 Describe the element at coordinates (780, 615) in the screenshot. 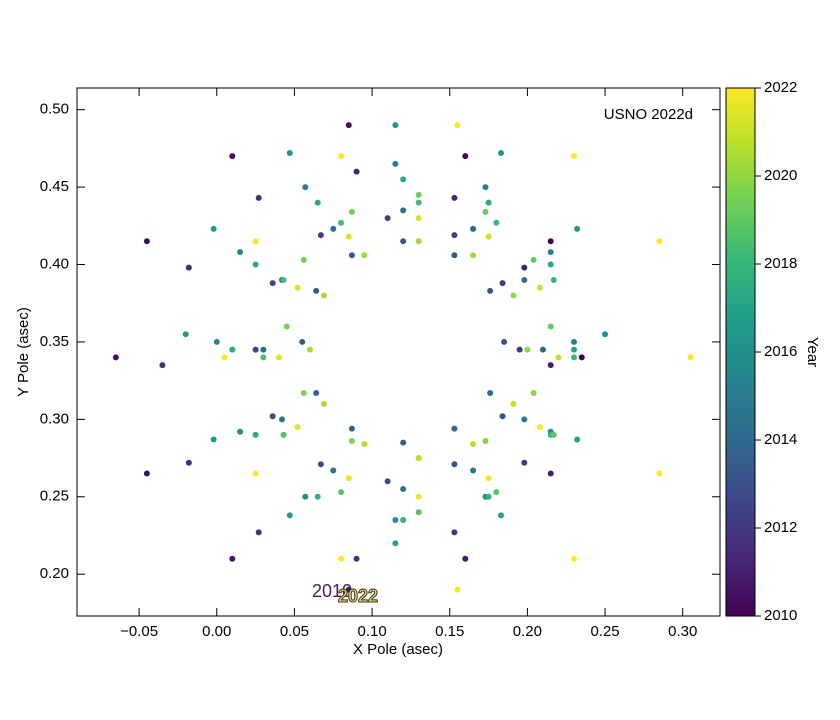

I see `colorbar-tick-label: 2010` at that location.